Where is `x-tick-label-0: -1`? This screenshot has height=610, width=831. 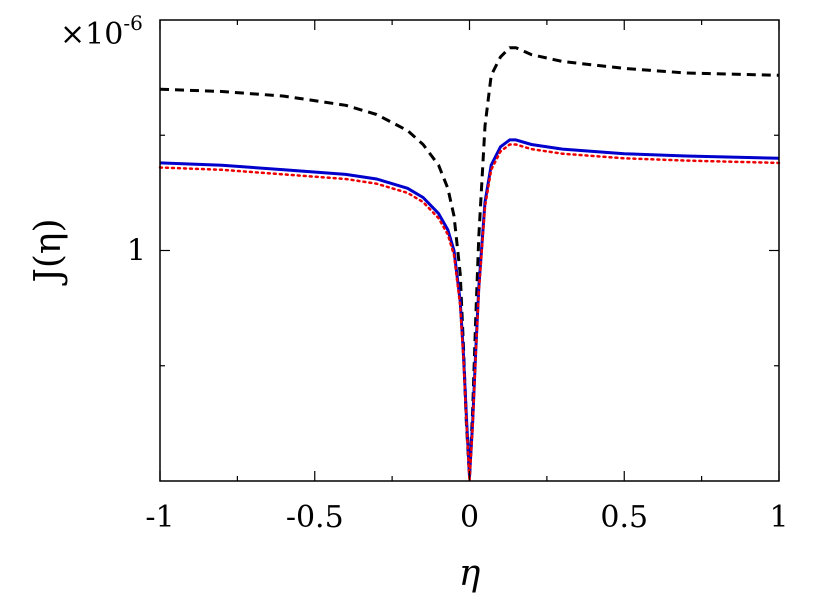 x-tick-label-0: -1 is located at coordinates (159, 517).